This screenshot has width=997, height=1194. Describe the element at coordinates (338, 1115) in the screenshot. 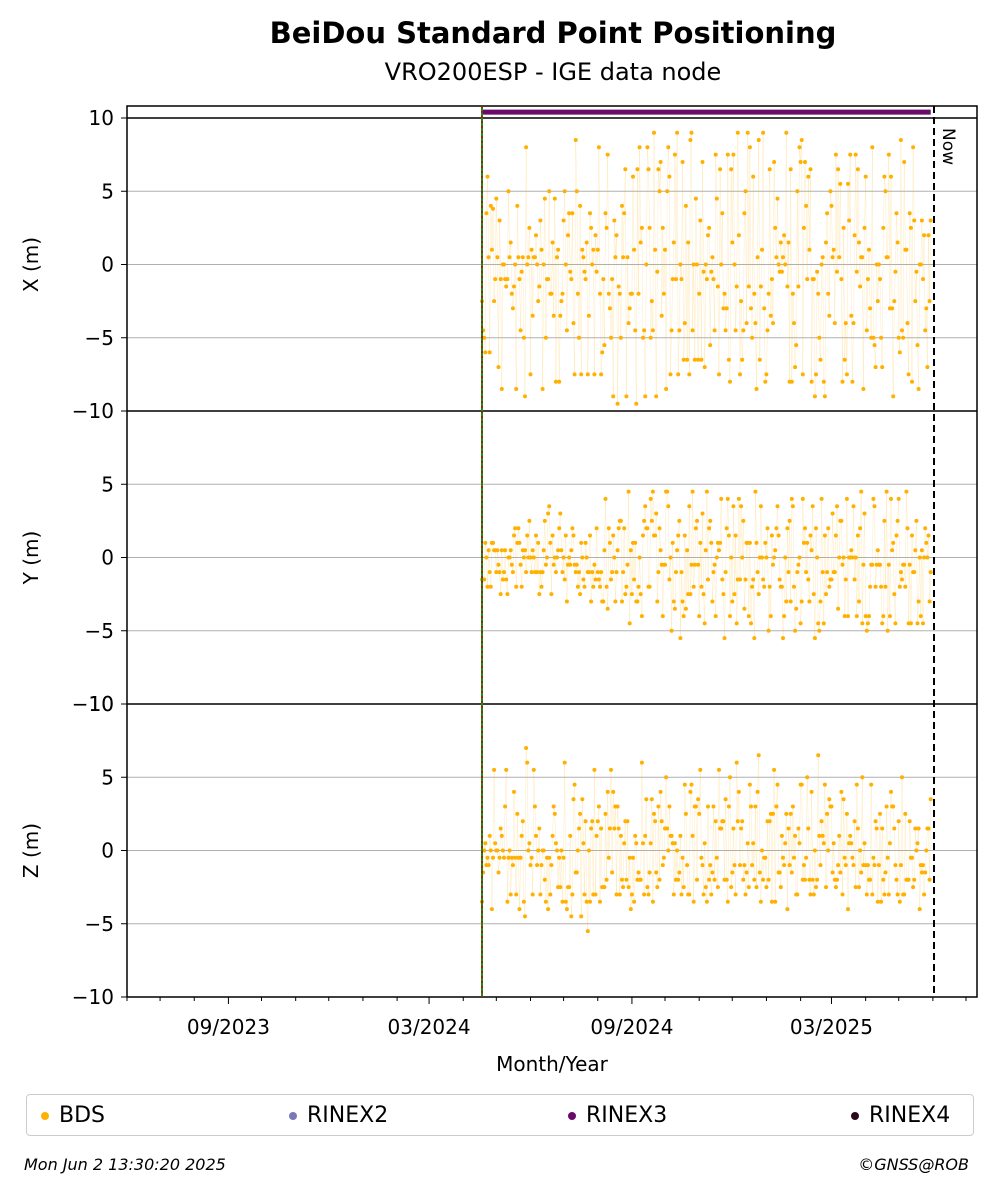

I see `legend-item-rinex2: RINEX2` at that location.